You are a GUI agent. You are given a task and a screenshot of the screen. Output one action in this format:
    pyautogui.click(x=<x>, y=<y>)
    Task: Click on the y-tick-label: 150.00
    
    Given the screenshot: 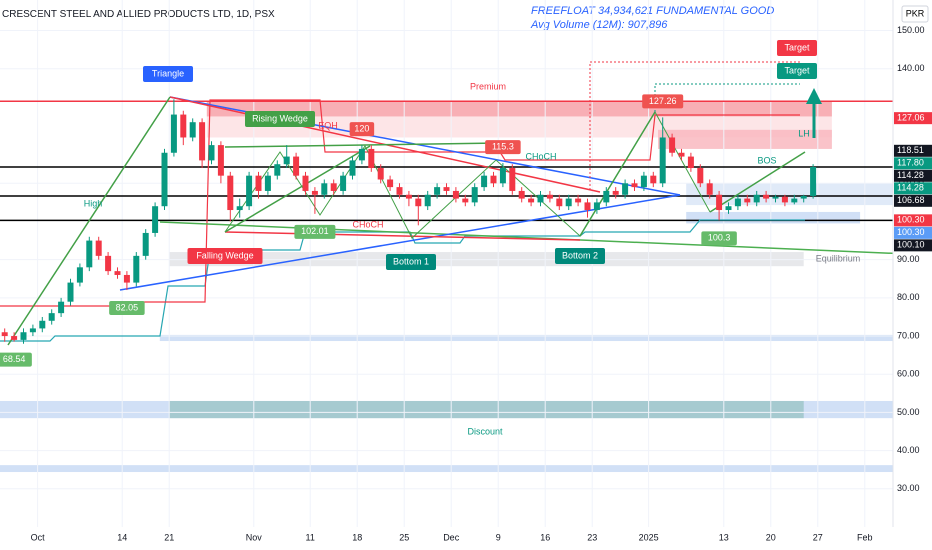 What is the action you would take?
    pyautogui.click(x=911, y=30)
    